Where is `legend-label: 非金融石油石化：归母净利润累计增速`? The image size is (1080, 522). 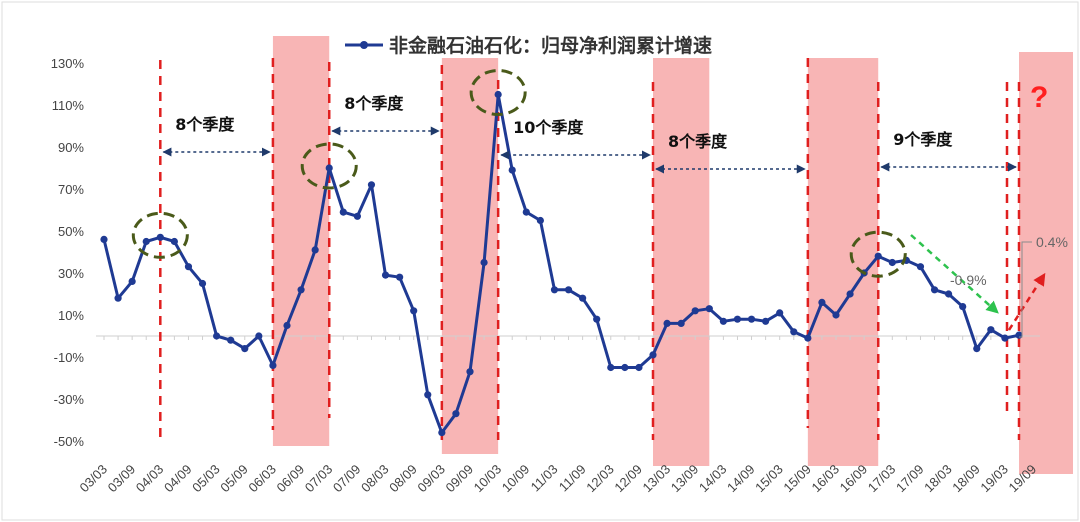
legend-label: 非金融石油石化：归母净利润累计增速 is located at coordinates (550, 45).